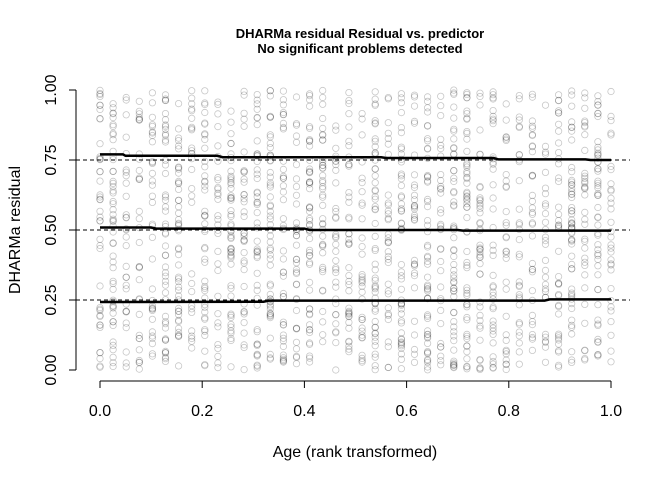  What do you see at coordinates (51, 89) in the screenshot?
I see `y-tick-label: 1.00` at bounding box center [51, 89].